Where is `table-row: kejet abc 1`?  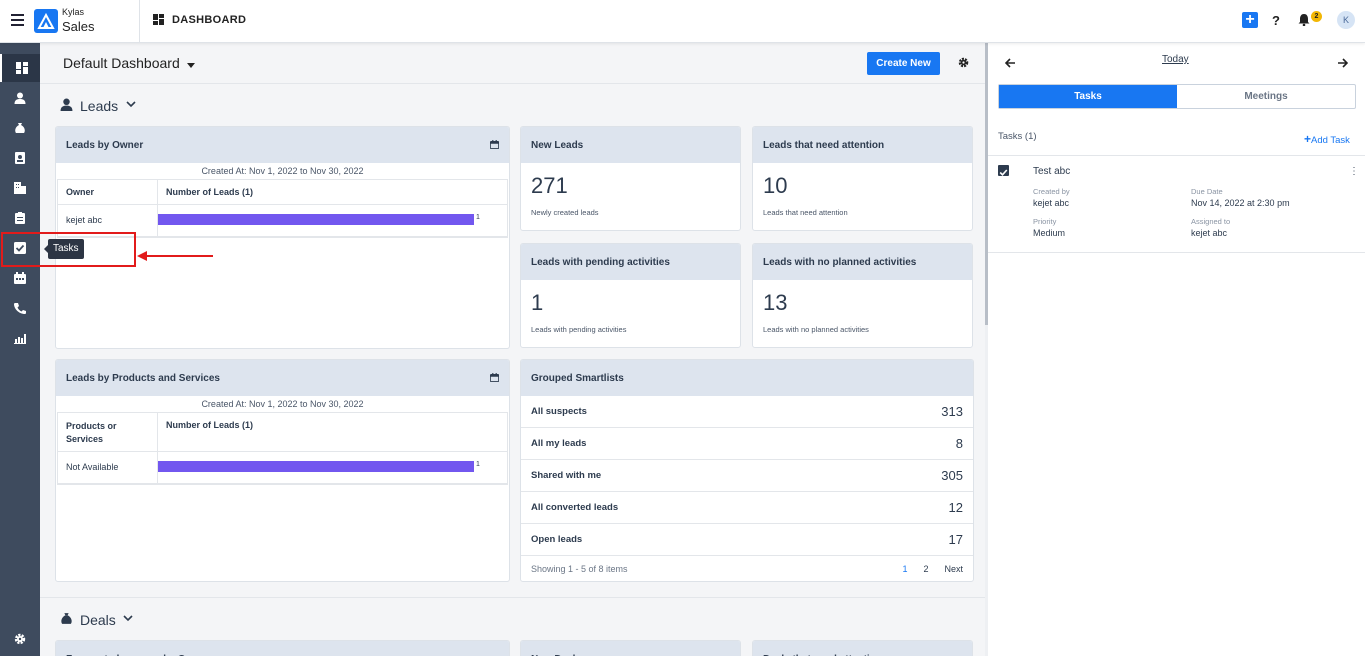
table-row: kejet abc 1 is located at coordinates (282, 221).